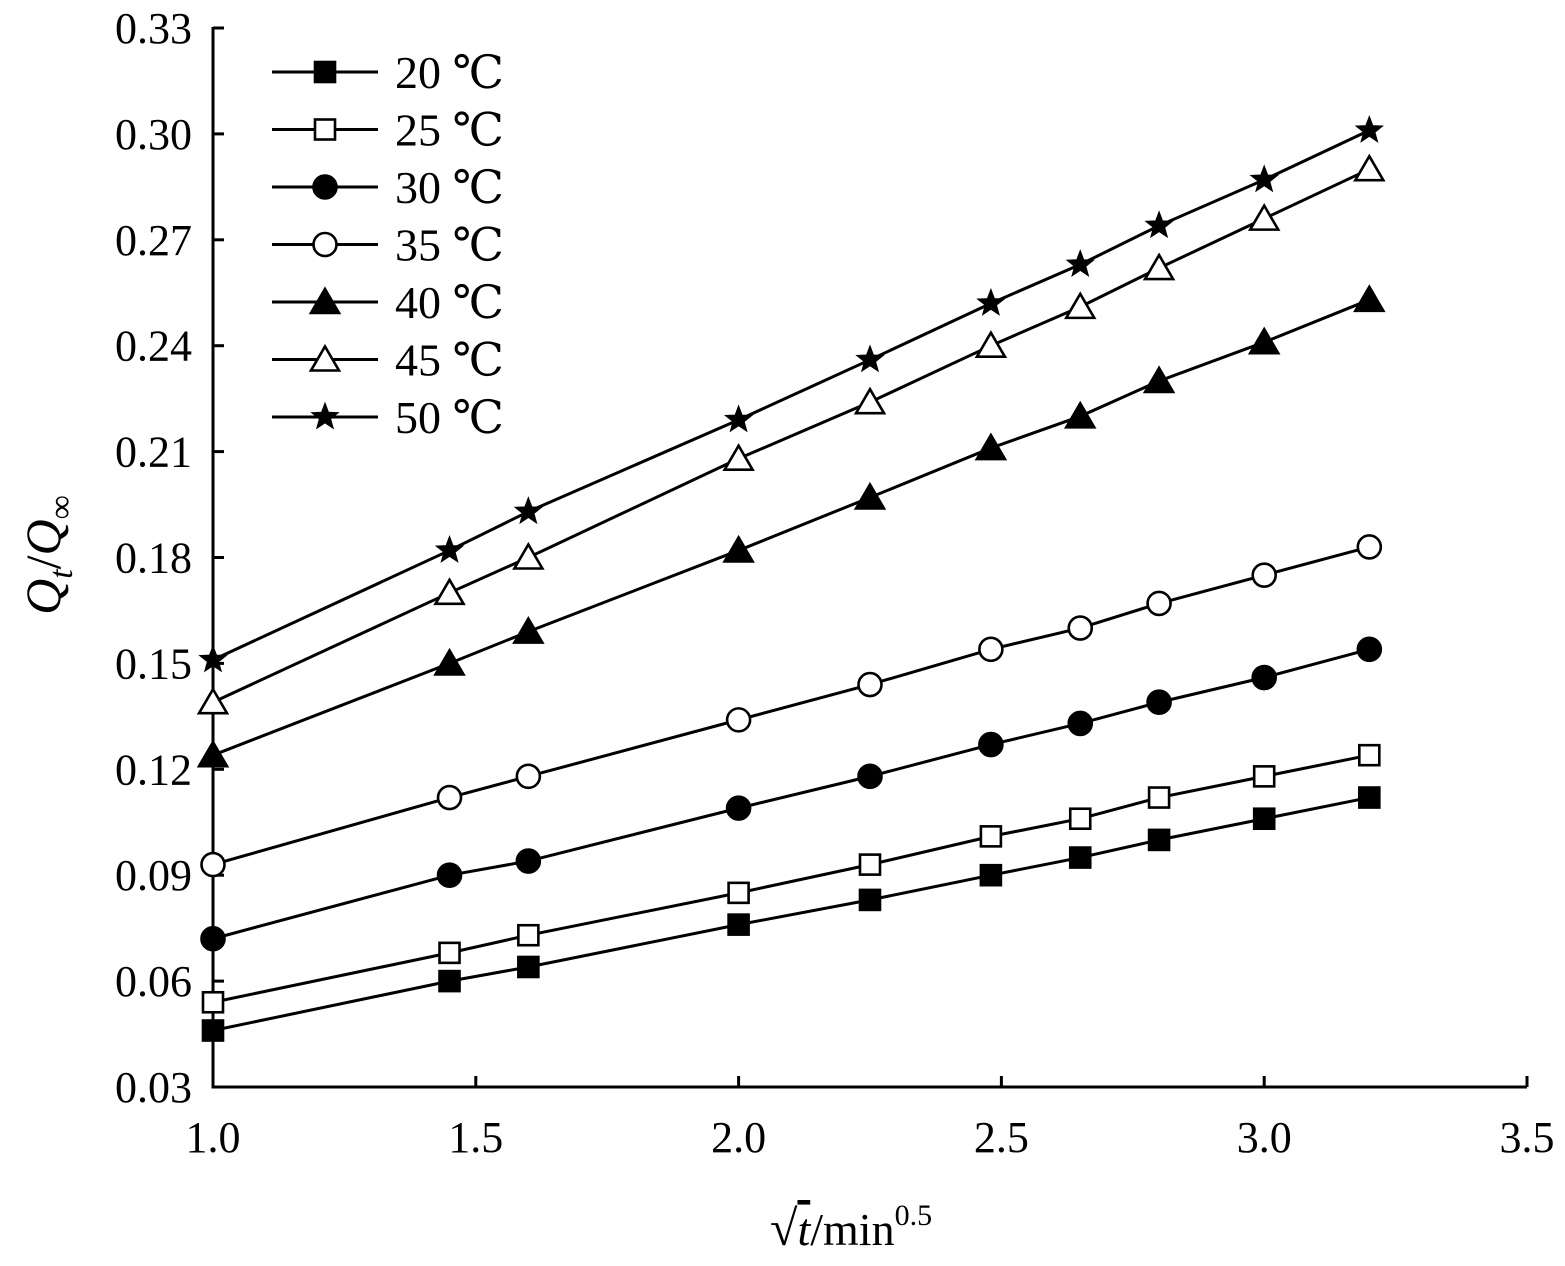  Describe the element at coordinates (914, 1215) in the screenshot. I see `x-axis-title-exponent: 0.5` at that location.